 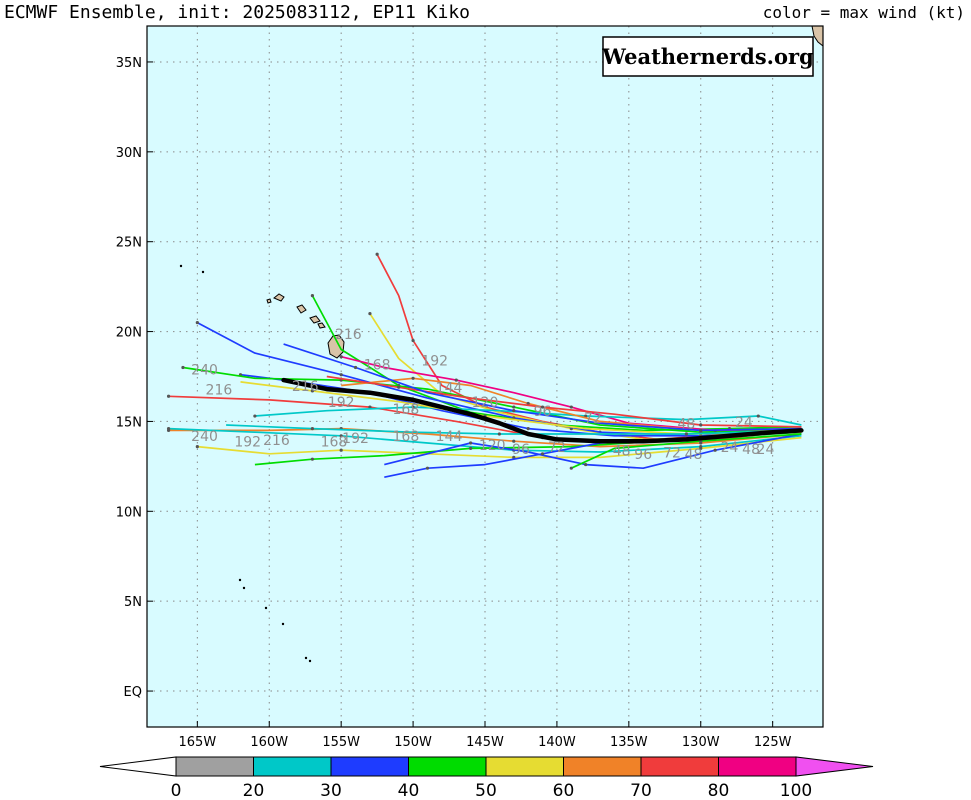 I want to click on lat-tick-label: 10N, so click(x=129, y=512).